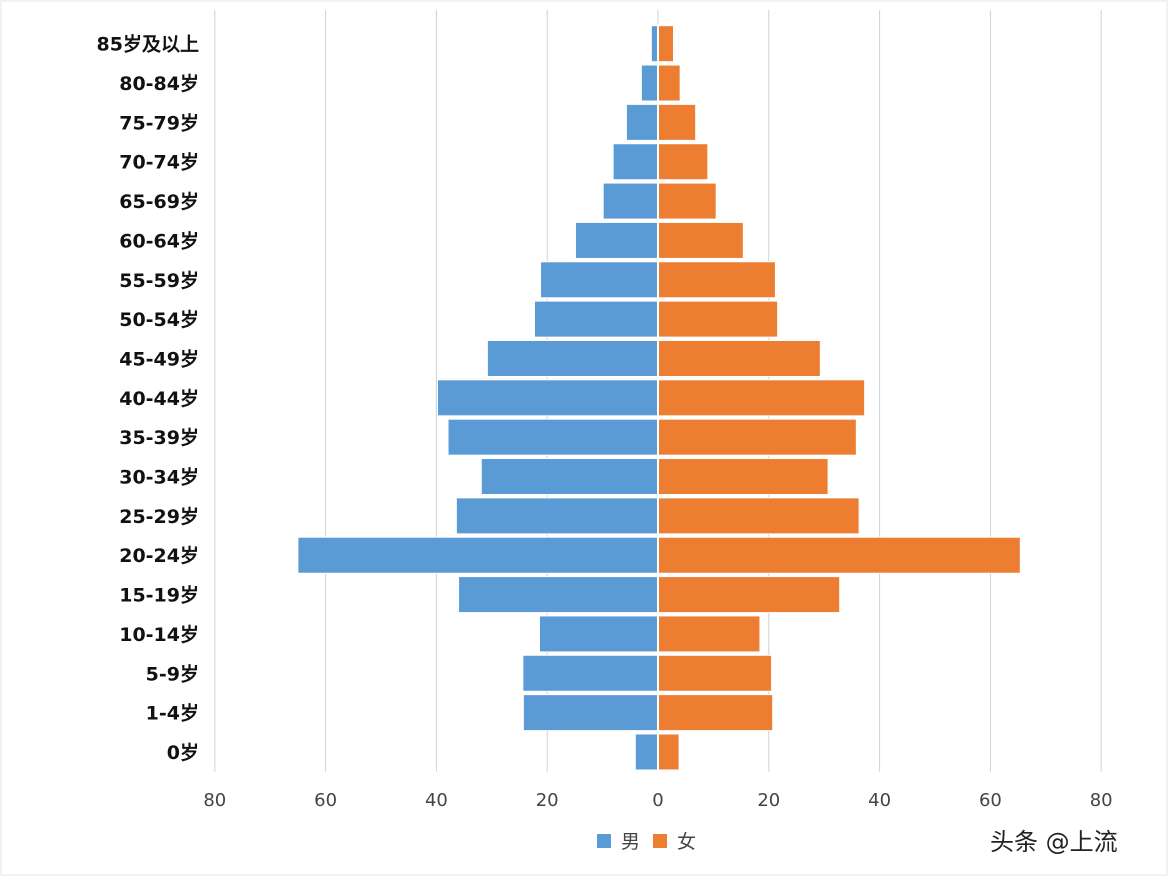  What do you see at coordinates (159, 634) in the screenshot?
I see `category-label: 10-14岁` at bounding box center [159, 634].